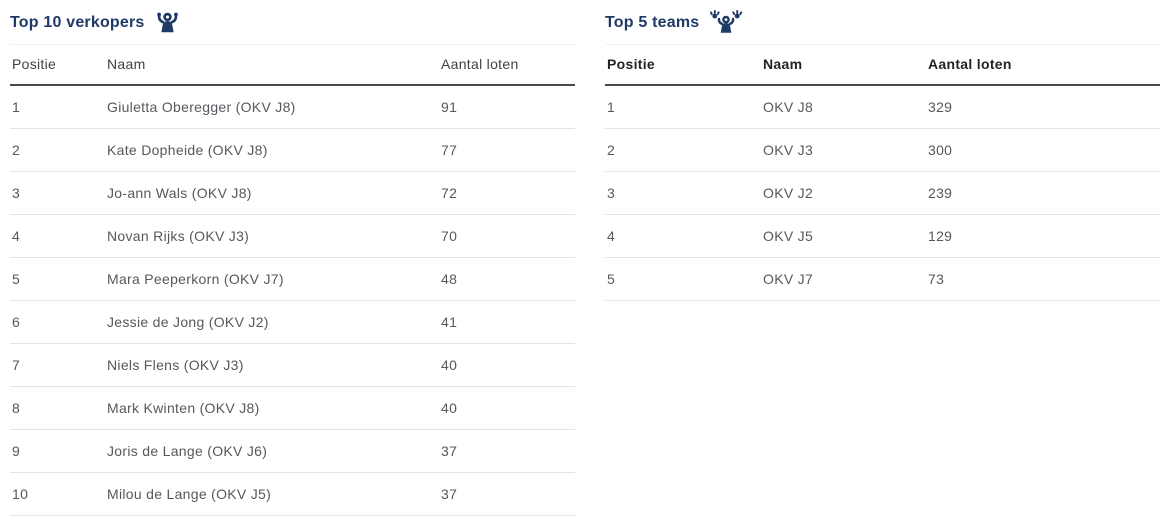  I want to click on cell-aantal: 72, so click(449, 193).